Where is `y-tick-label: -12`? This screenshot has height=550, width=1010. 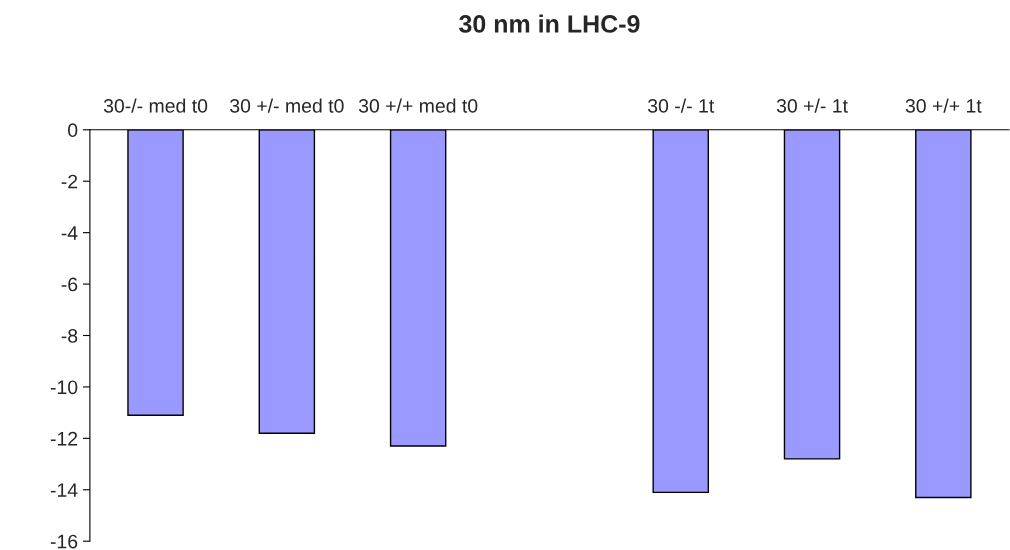
y-tick-label: -12 is located at coordinates (64, 438).